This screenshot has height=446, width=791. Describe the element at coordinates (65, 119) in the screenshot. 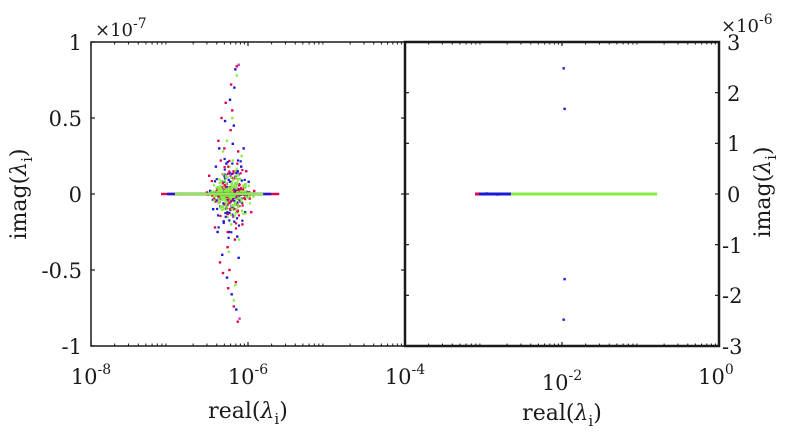

I see `left-y-tick-label: 0.5` at that location.